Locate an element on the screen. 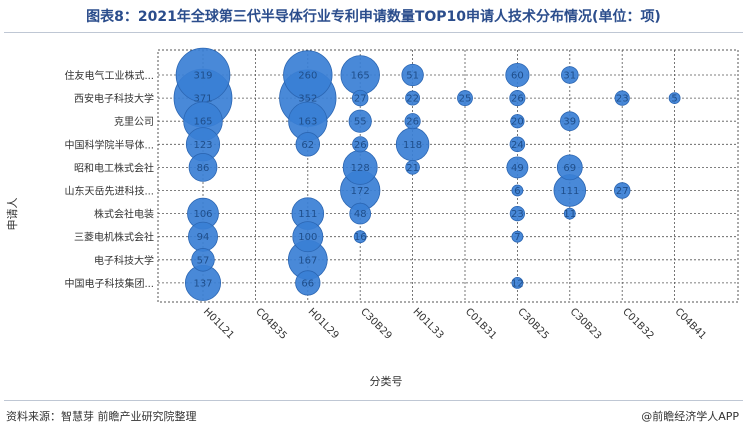  bubble-value-label: 352 is located at coordinates (307, 99).